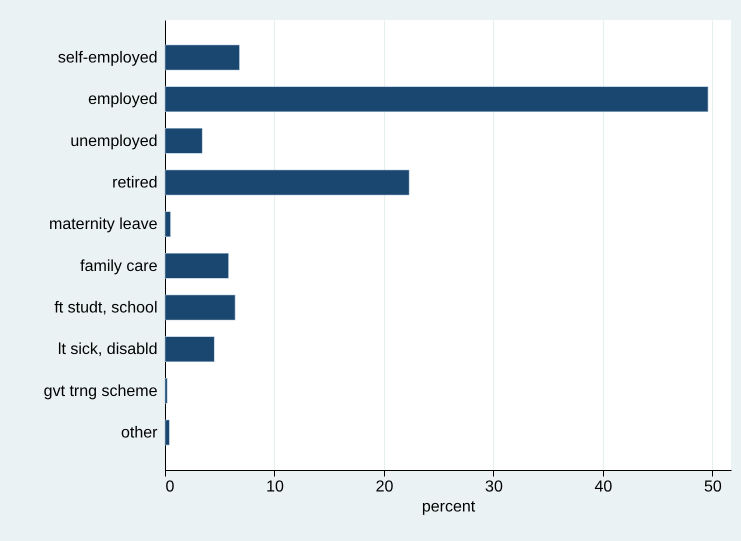  I want to click on x-tick-label: 50, so click(713, 487).